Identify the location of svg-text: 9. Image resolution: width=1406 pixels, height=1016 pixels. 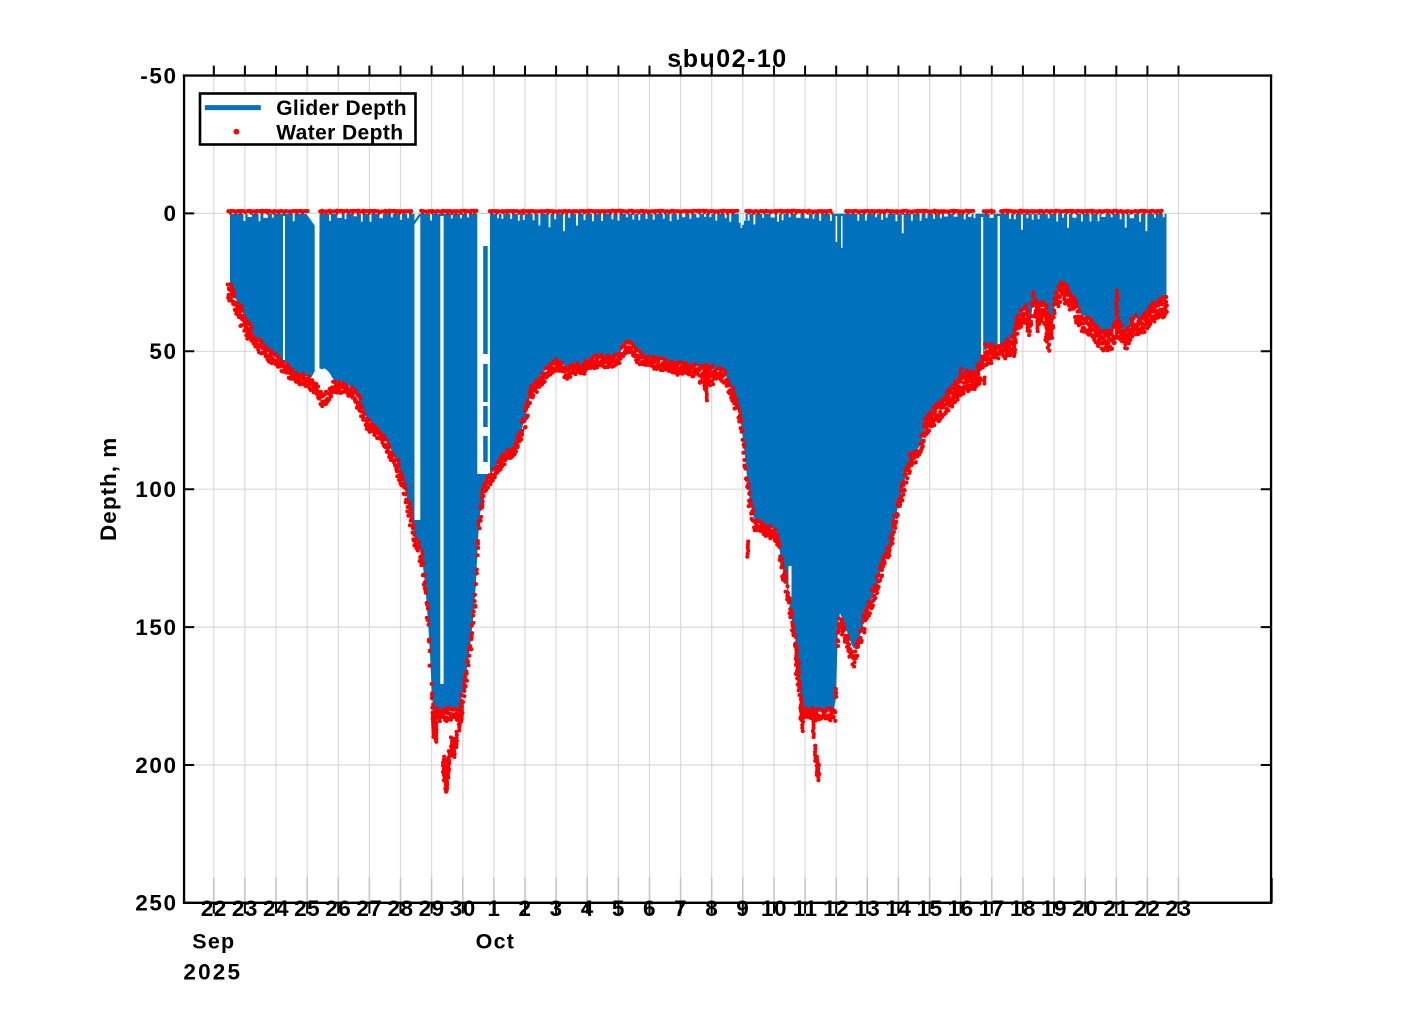
(742, 908).